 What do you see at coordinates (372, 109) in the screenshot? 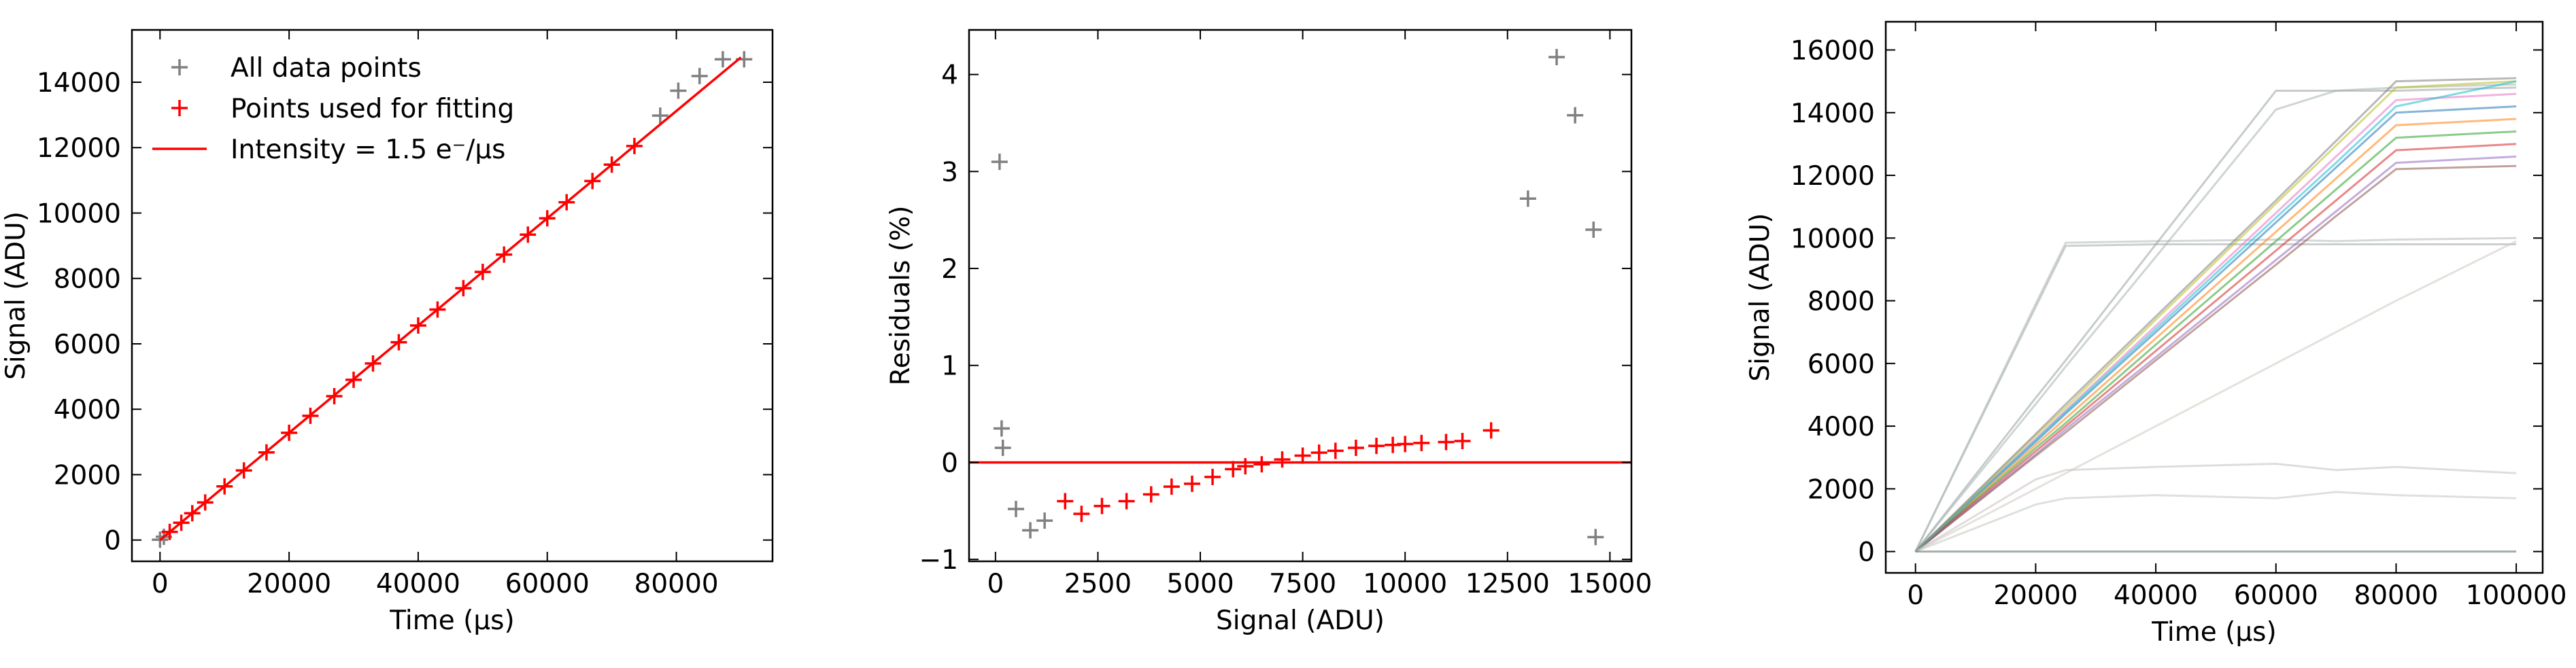
I see `legend-label: Points used for fitting` at bounding box center [372, 109].